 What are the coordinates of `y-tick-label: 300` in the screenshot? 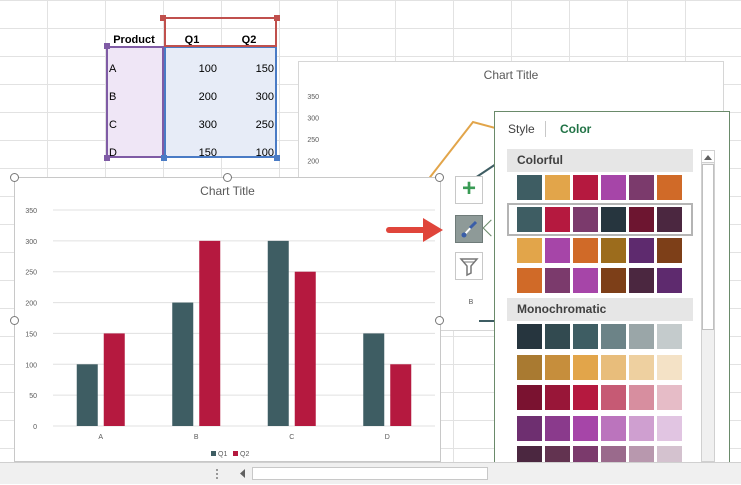 It's located at (31, 242).